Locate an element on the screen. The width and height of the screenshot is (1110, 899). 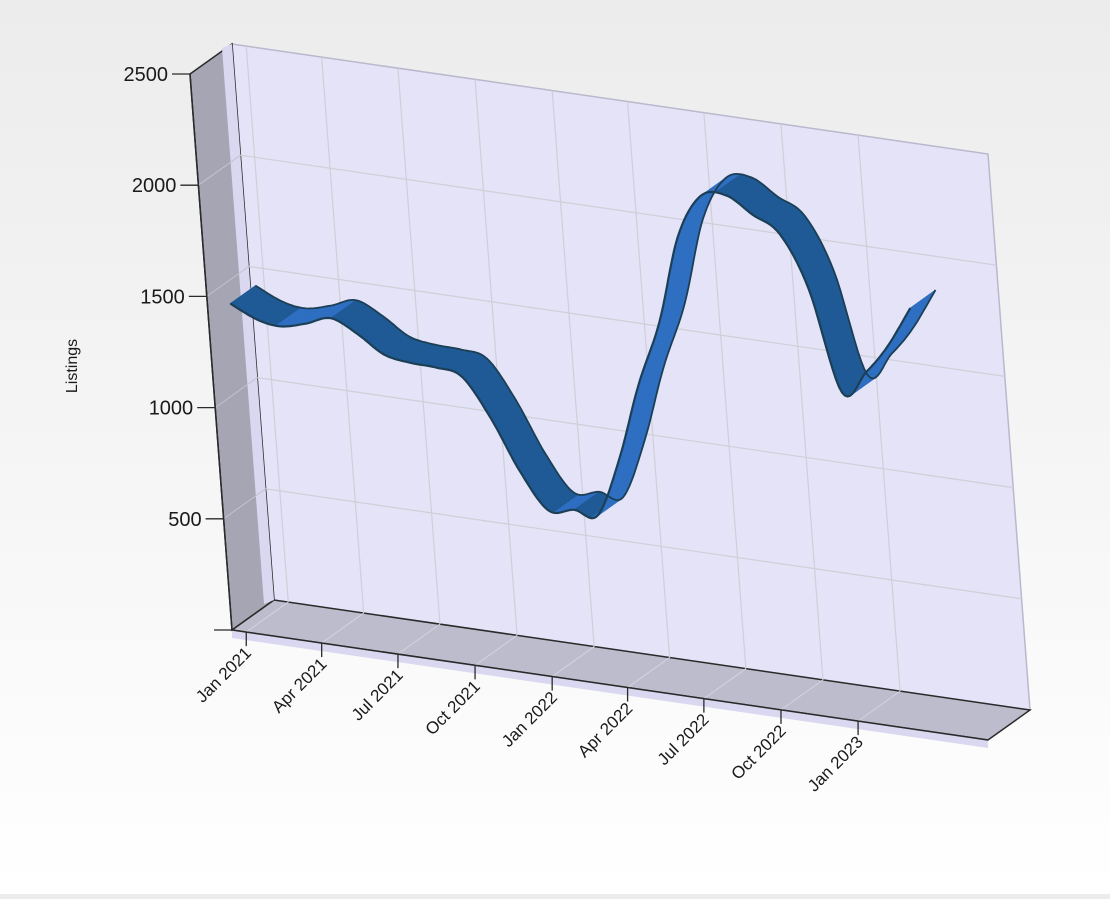
x-tick-label: Oct 2022 is located at coordinates (759, 752).